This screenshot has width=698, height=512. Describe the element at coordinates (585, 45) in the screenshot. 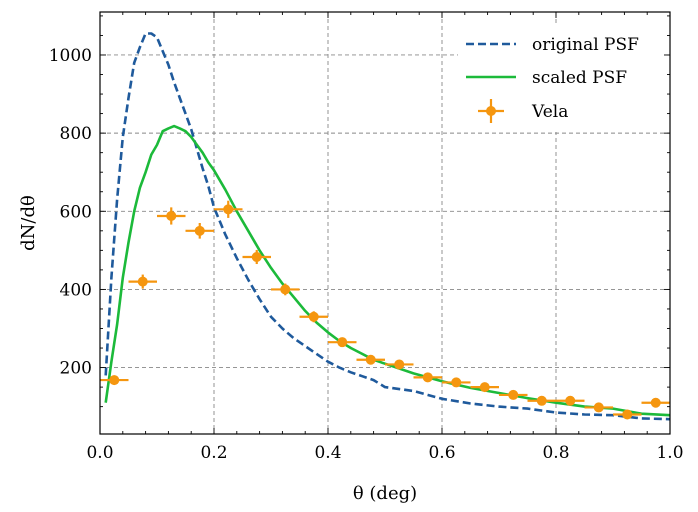

I see `legend-label-original-psf: original PSF` at that location.